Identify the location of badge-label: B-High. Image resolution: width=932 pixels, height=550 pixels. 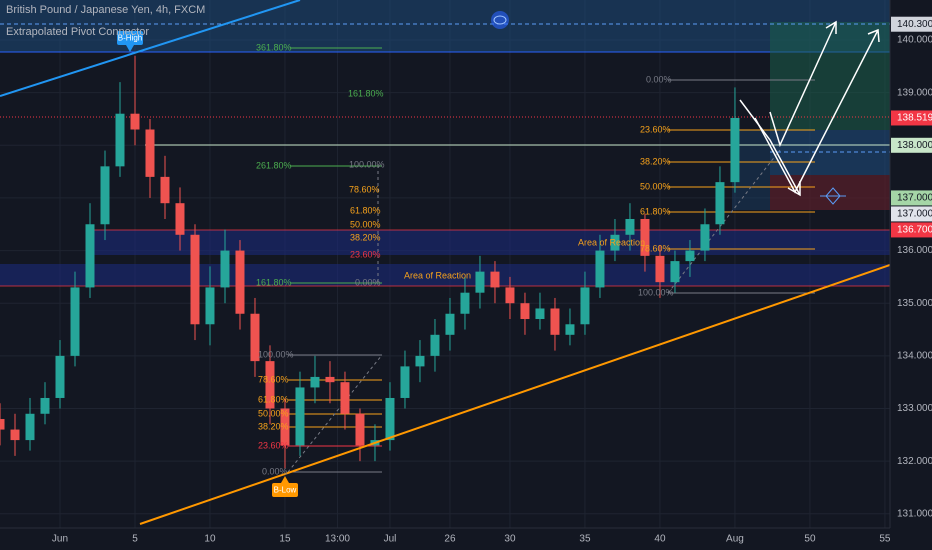
(130, 38).